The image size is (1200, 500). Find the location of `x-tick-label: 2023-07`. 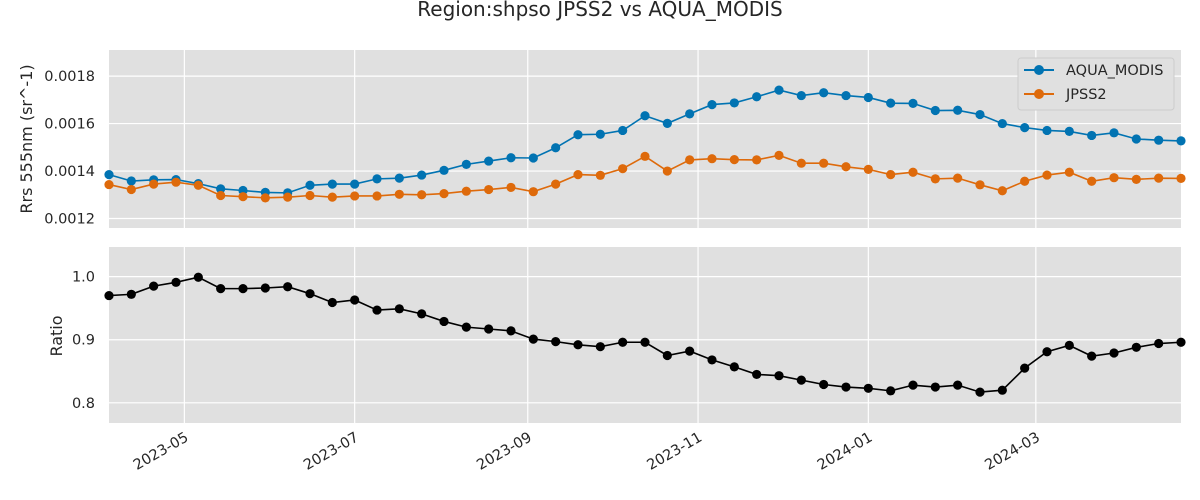

x-tick-label: 2023-07 is located at coordinates (331, 452).